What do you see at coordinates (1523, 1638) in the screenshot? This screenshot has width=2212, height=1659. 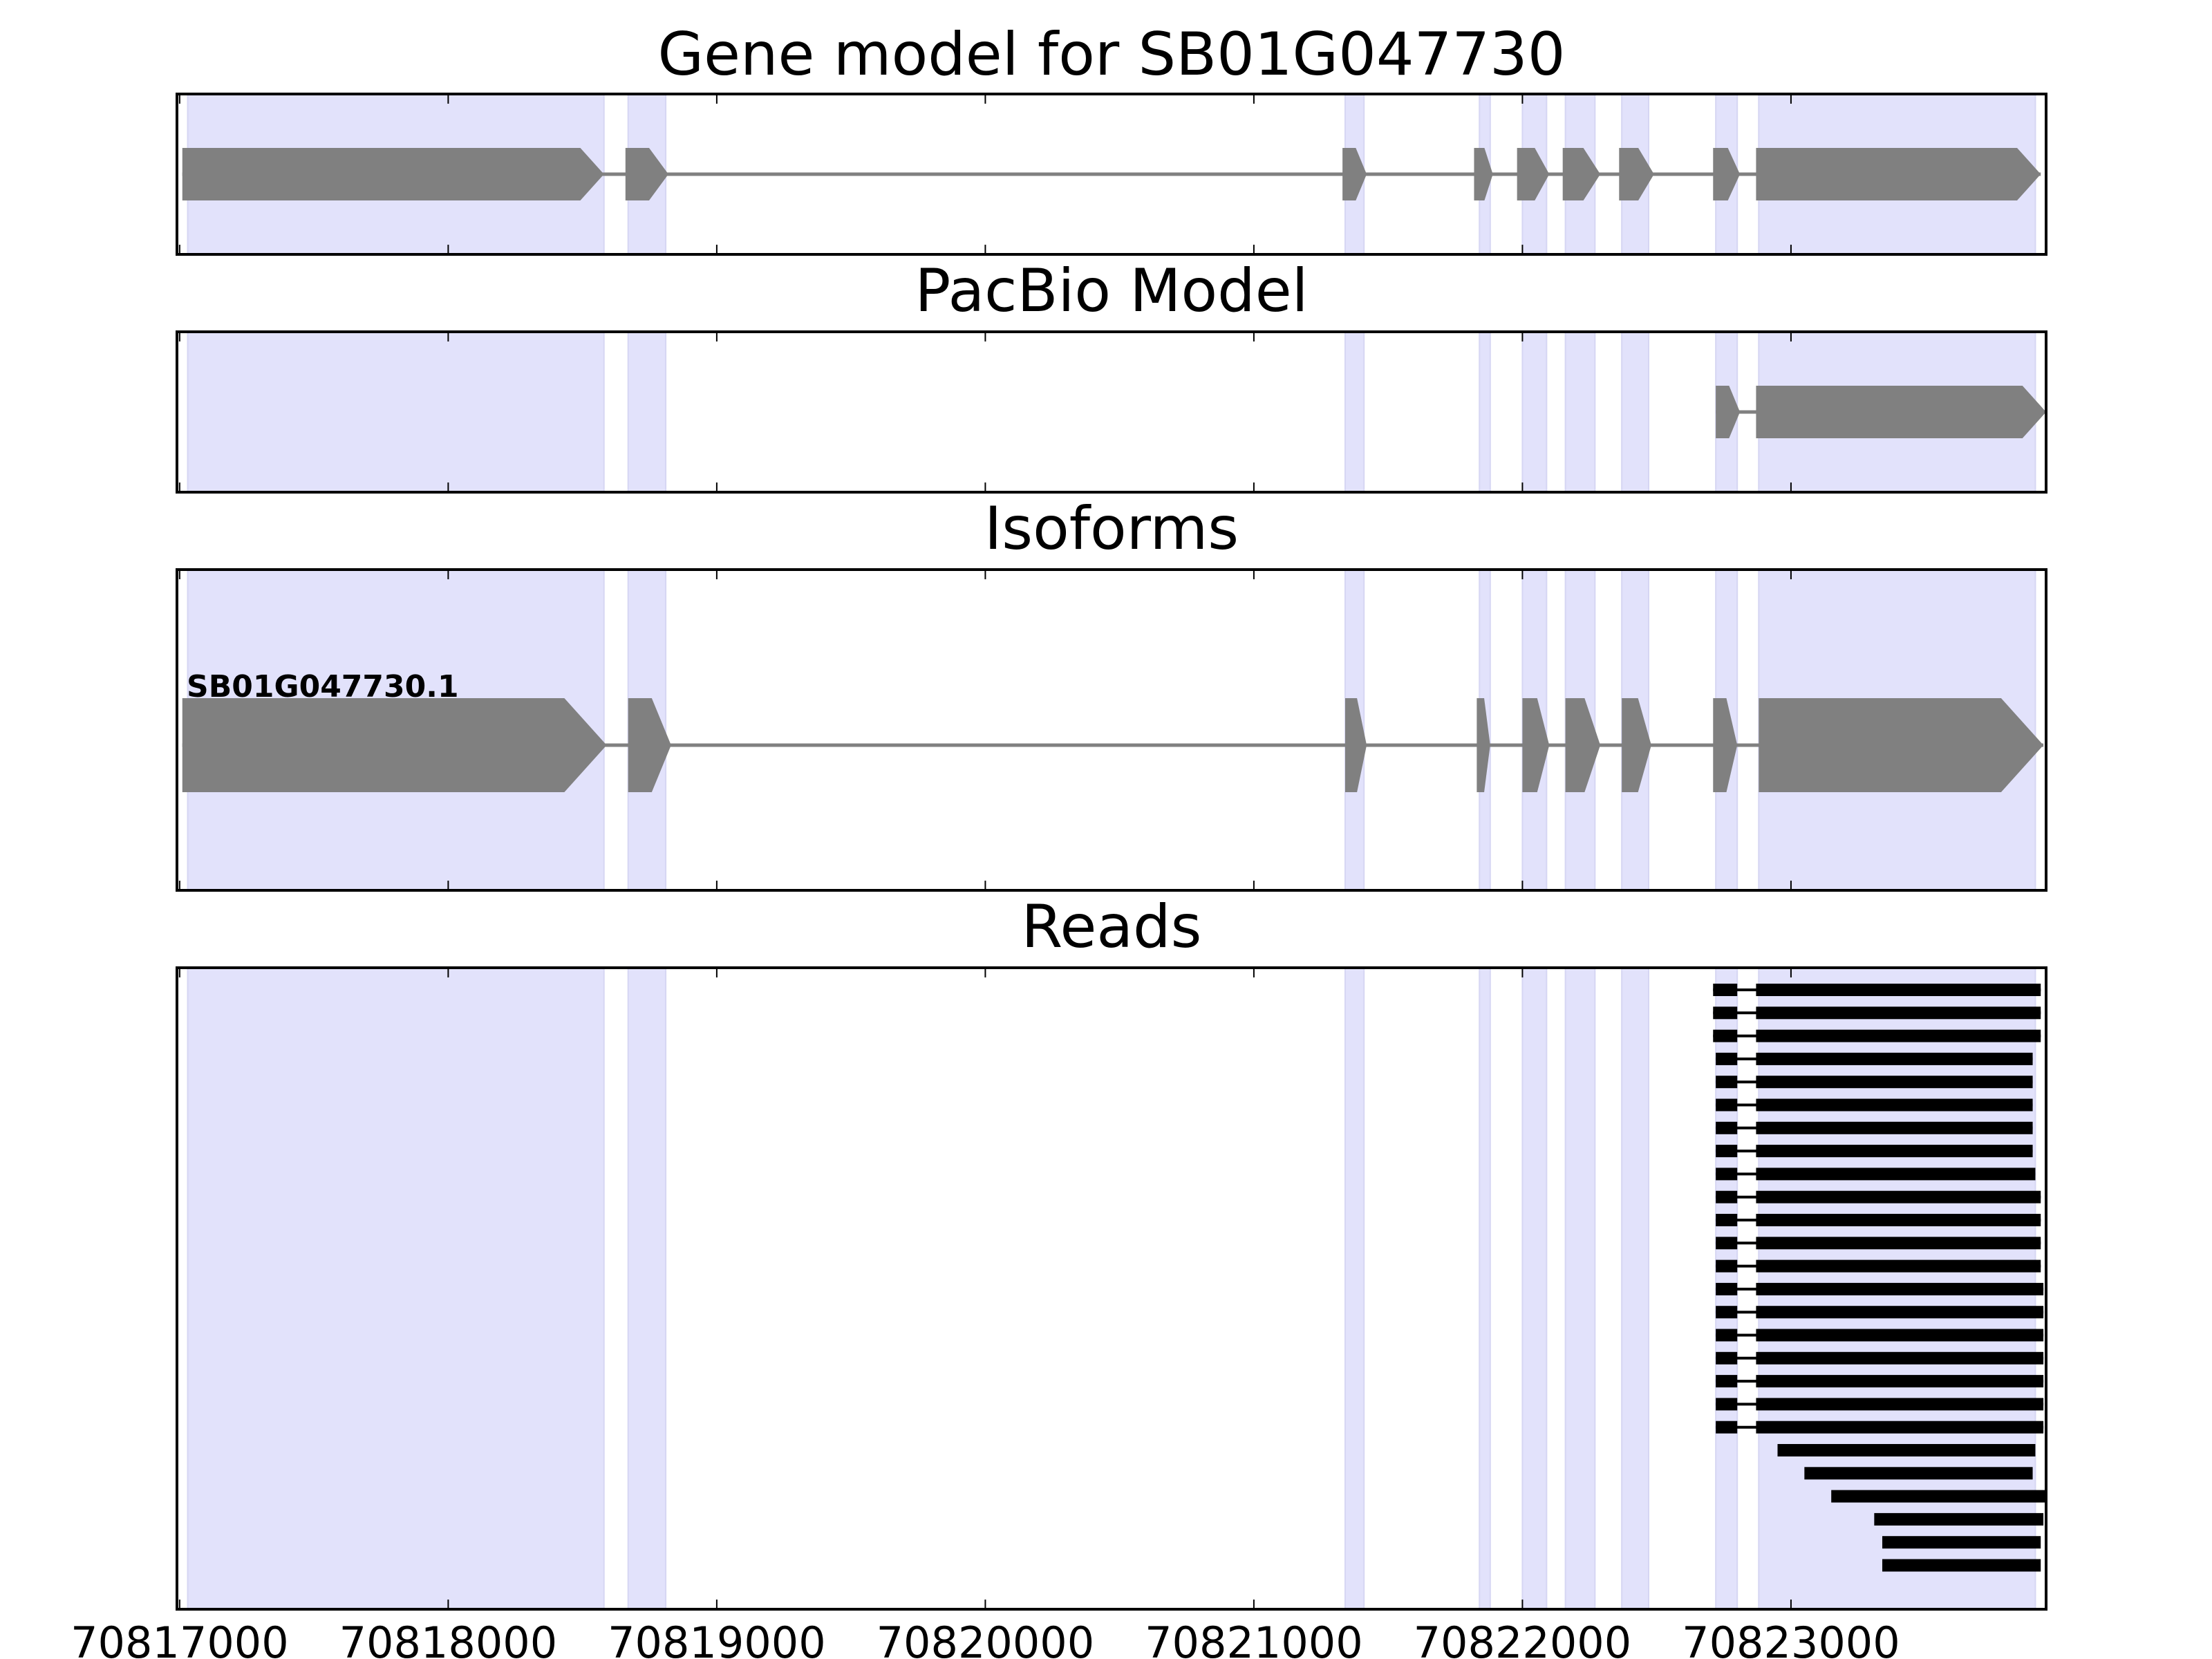 I see `x-tick-label: 70822000` at bounding box center [1523, 1638].